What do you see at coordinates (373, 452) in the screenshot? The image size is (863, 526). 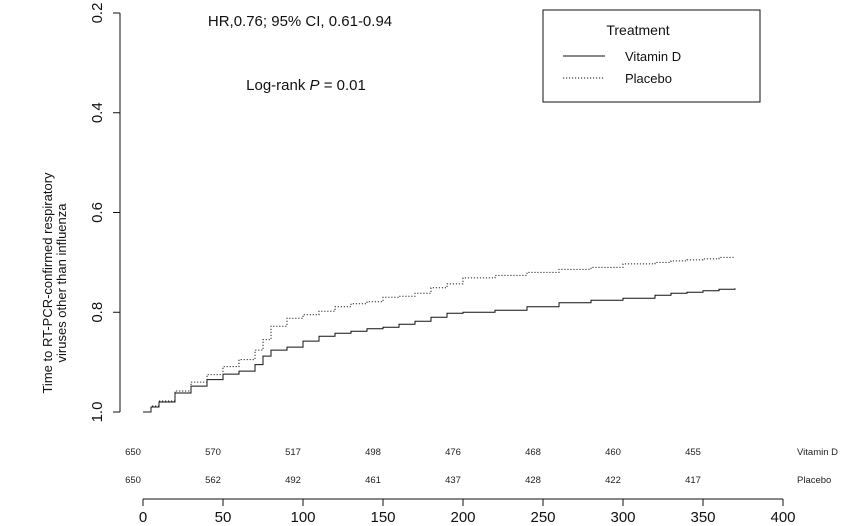 I see `risk-count: 498` at bounding box center [373, 452].